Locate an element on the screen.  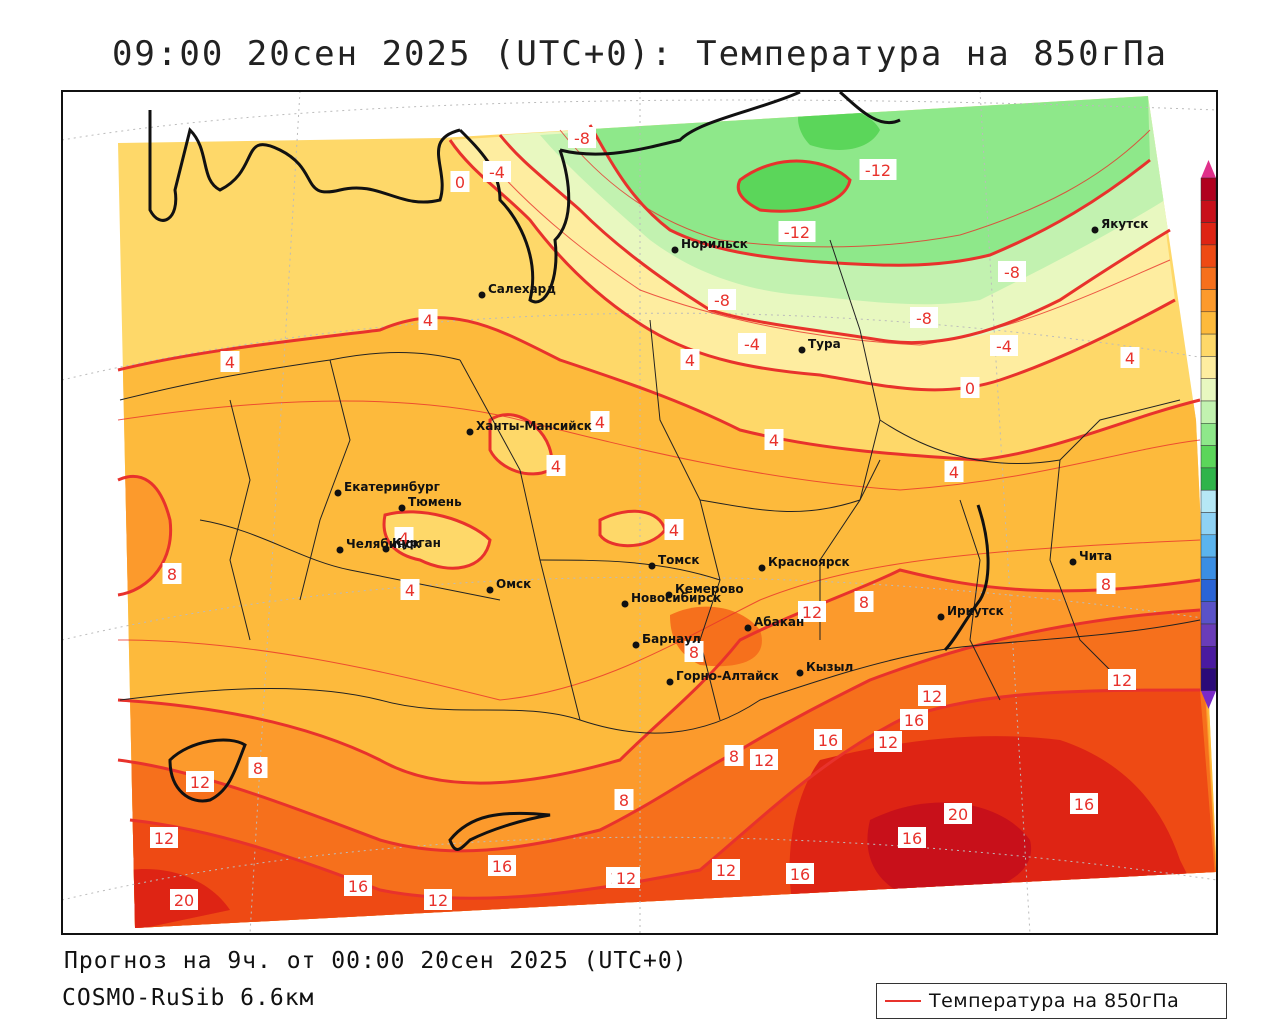
colorbar-tick-label: 8 is located at coordinates (1224, 291).